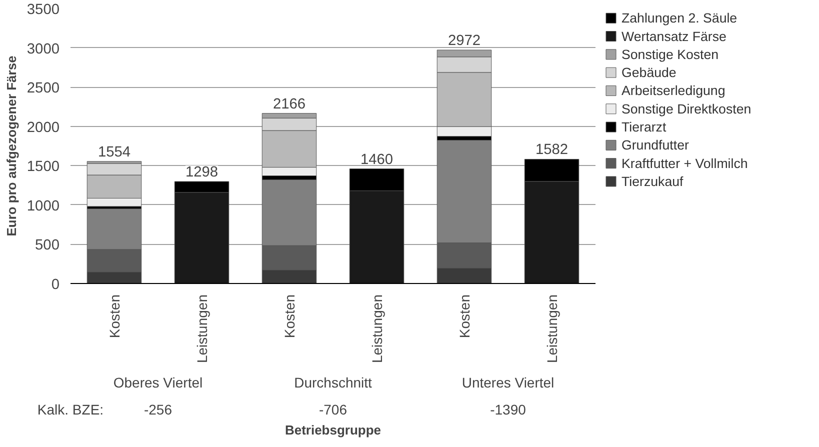 The height and width of the screenshot is (447, 819). I want to click on total-label: 2972, so click(464, 40).